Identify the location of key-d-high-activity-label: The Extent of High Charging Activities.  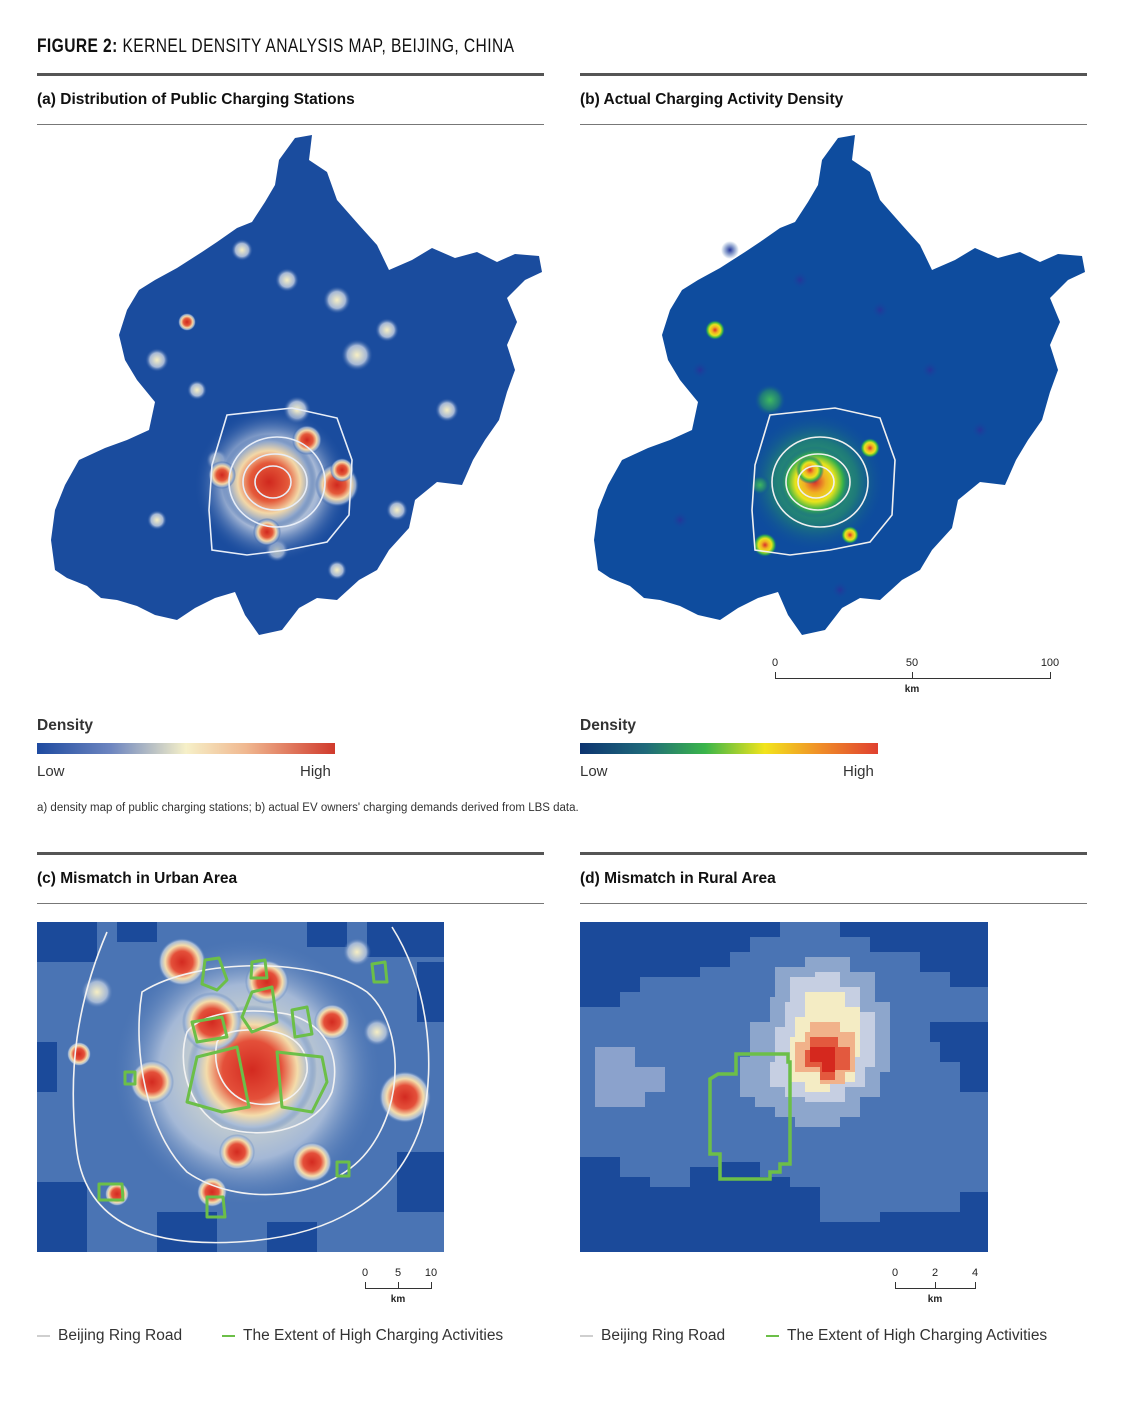
(917, 1335).